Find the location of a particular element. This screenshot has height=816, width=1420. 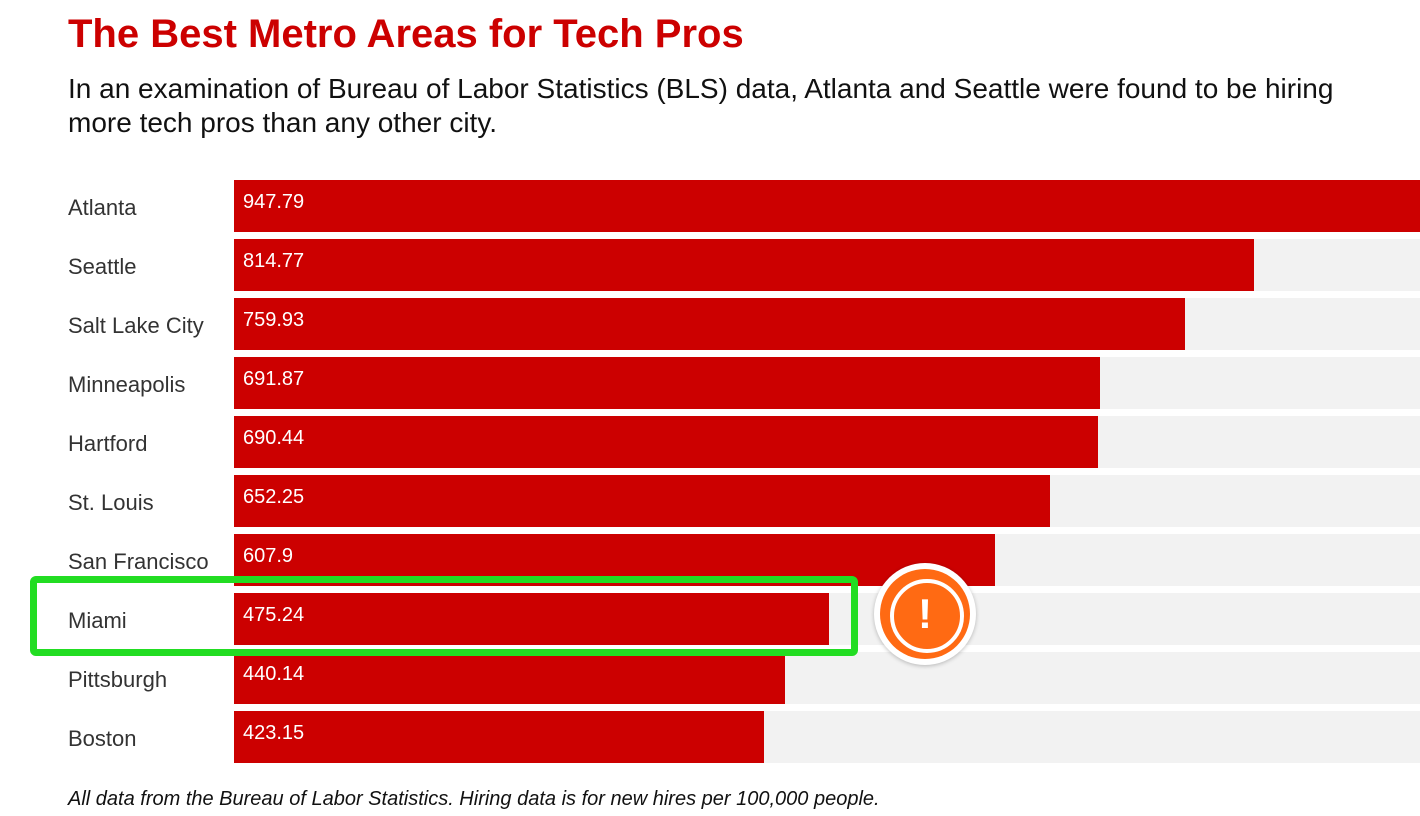

bar-value-label: 691.87 is located at coordinates (274, 379).